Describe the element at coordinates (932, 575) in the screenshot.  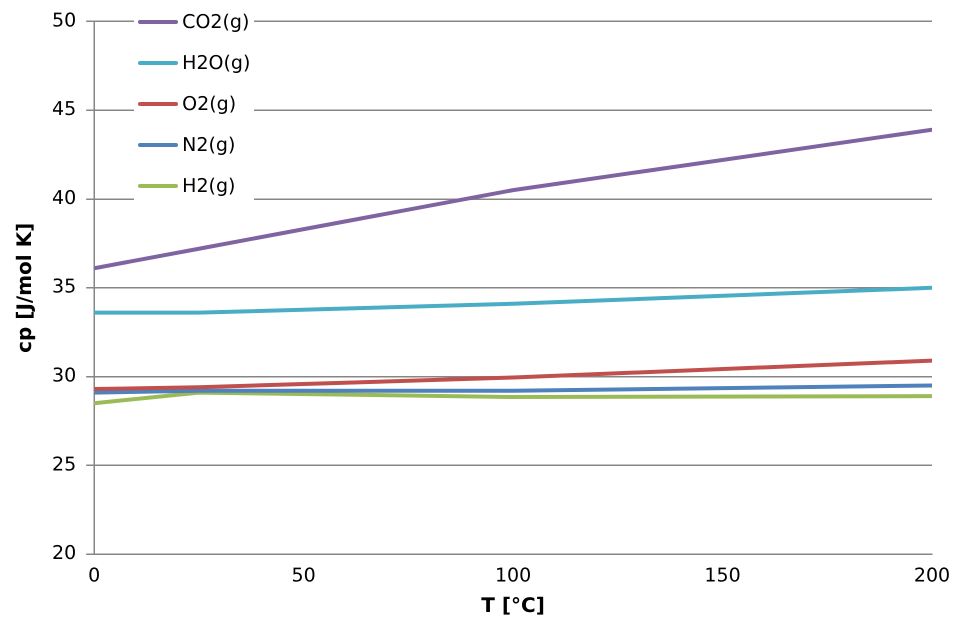
I see `x-tick-label: 200` at that location.